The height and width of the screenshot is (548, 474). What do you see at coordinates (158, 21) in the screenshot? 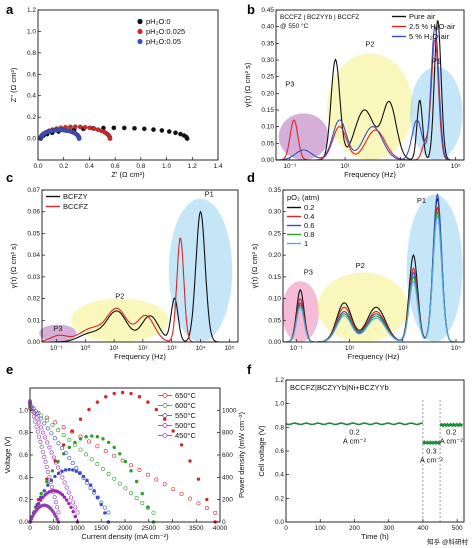
I see `panel-a-legend-label: pH₂O:0` at bounding box center [158, 21].